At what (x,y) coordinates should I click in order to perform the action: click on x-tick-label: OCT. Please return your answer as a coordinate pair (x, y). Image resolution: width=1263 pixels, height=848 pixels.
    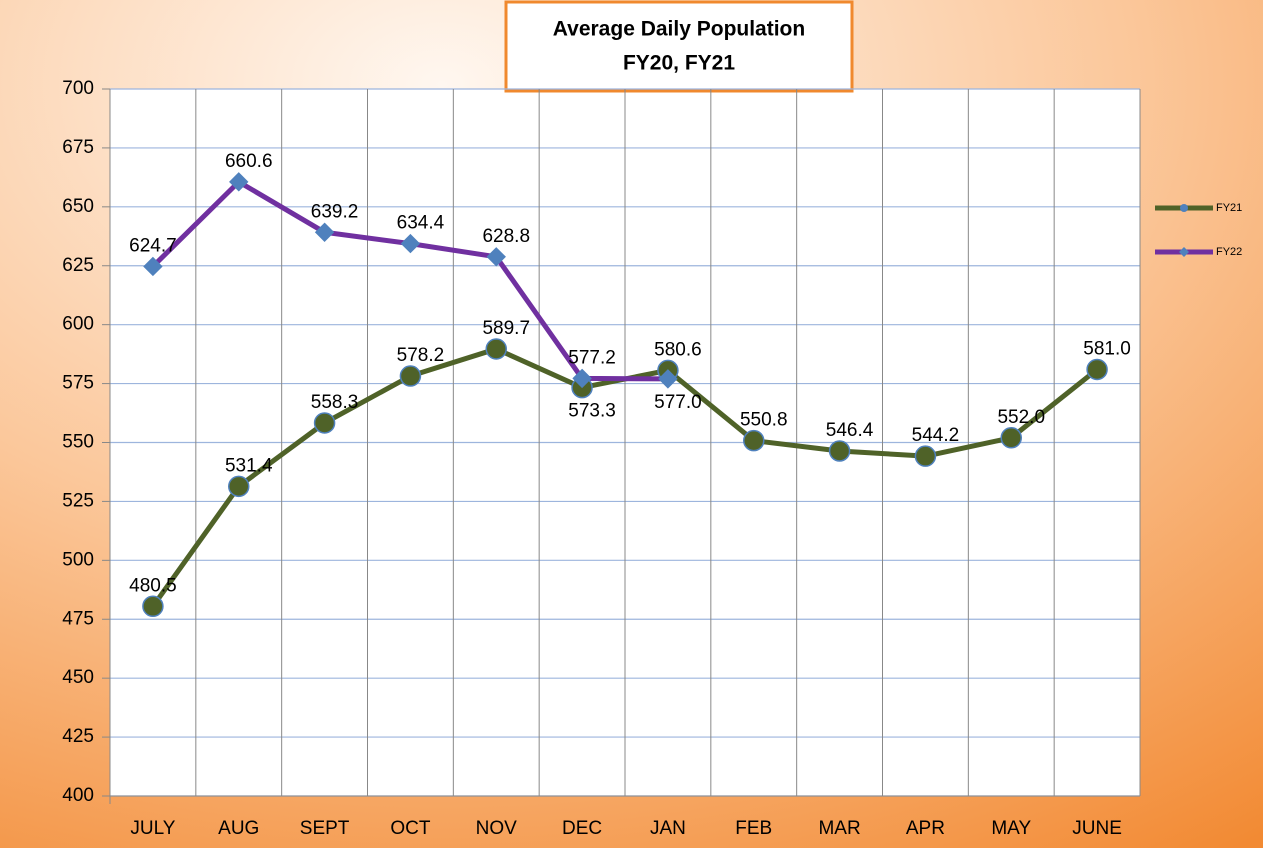
    Looking at the image, I should click on (410, 828).